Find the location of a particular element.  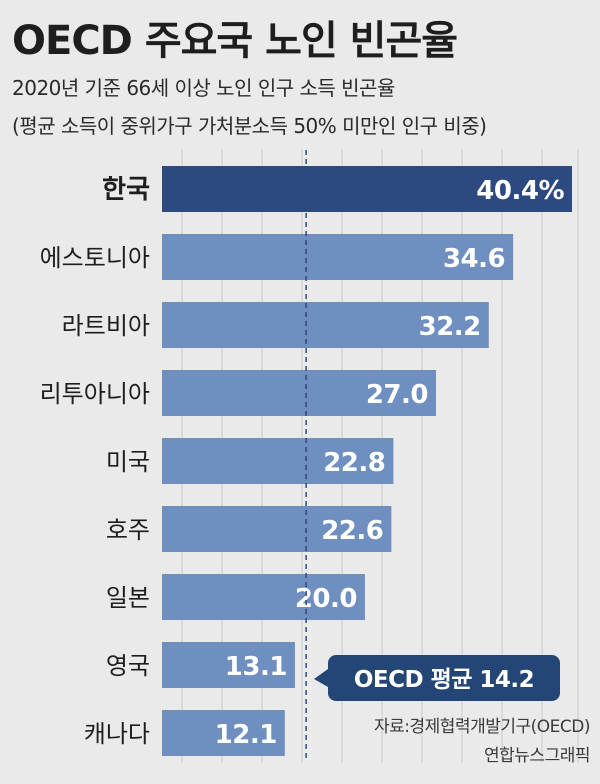

category-label-1: 에스토니아 is located at coordinates (95, 258).